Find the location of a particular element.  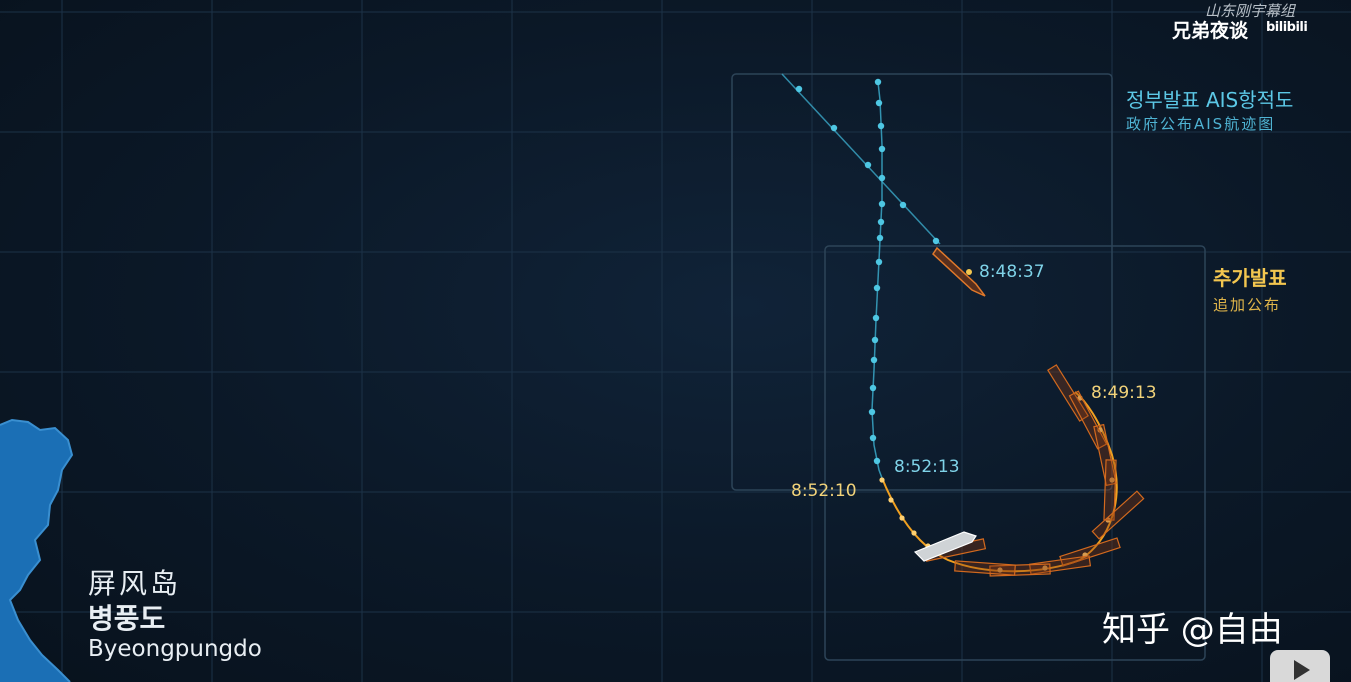

ship-dot is located at coordinates (969, 272).